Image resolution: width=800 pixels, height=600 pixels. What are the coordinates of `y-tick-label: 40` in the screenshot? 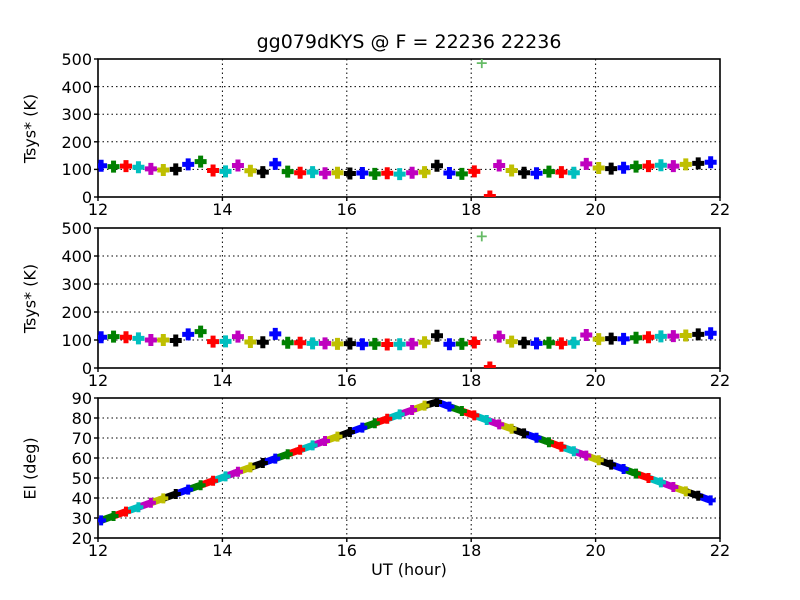 It's located at (81, 498).